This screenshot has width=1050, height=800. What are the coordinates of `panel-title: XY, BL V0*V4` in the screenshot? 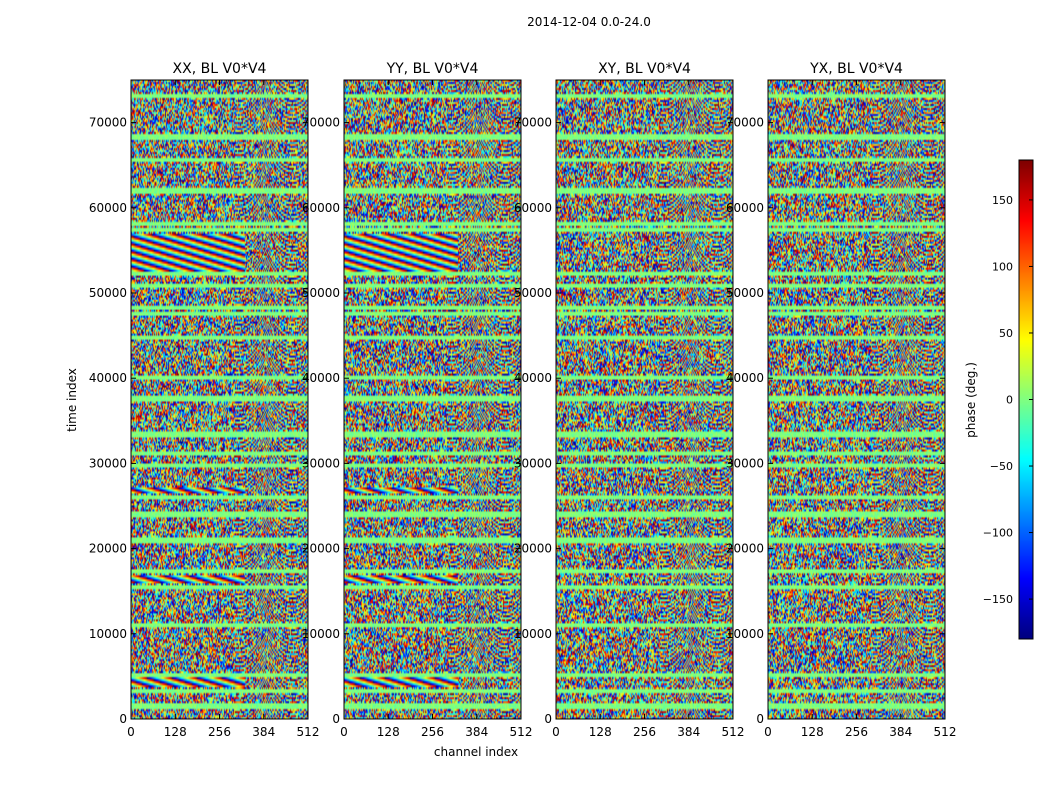 It's located at (644, 69).